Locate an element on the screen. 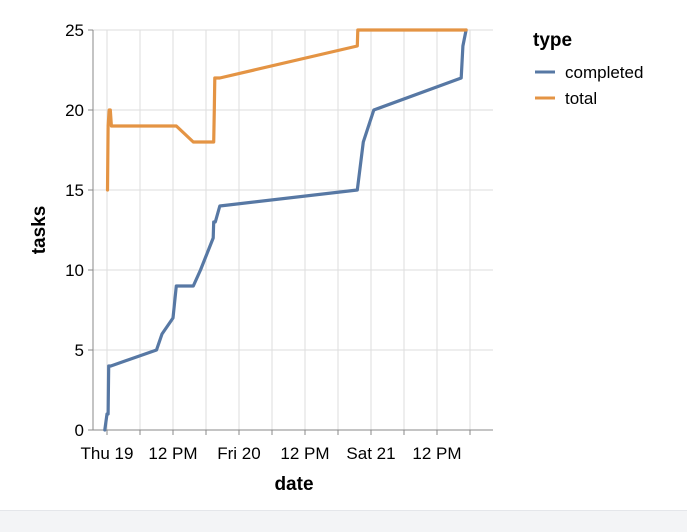  y-tick-label: 10 is located at coordinates (74, 270).